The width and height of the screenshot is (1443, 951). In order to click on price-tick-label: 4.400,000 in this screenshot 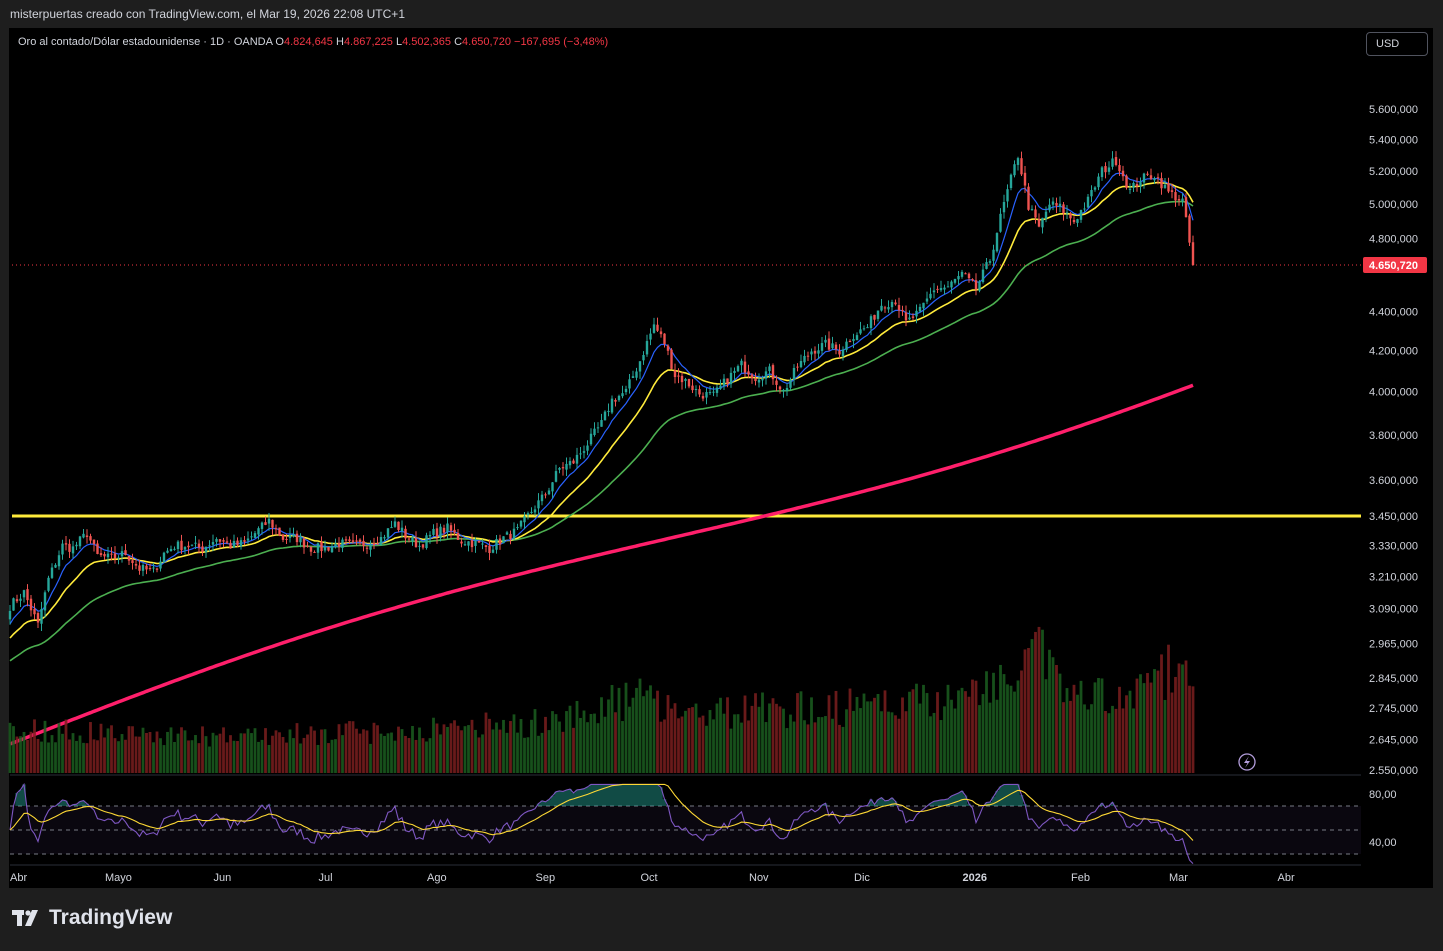, I will do `click(1393, 313)`.